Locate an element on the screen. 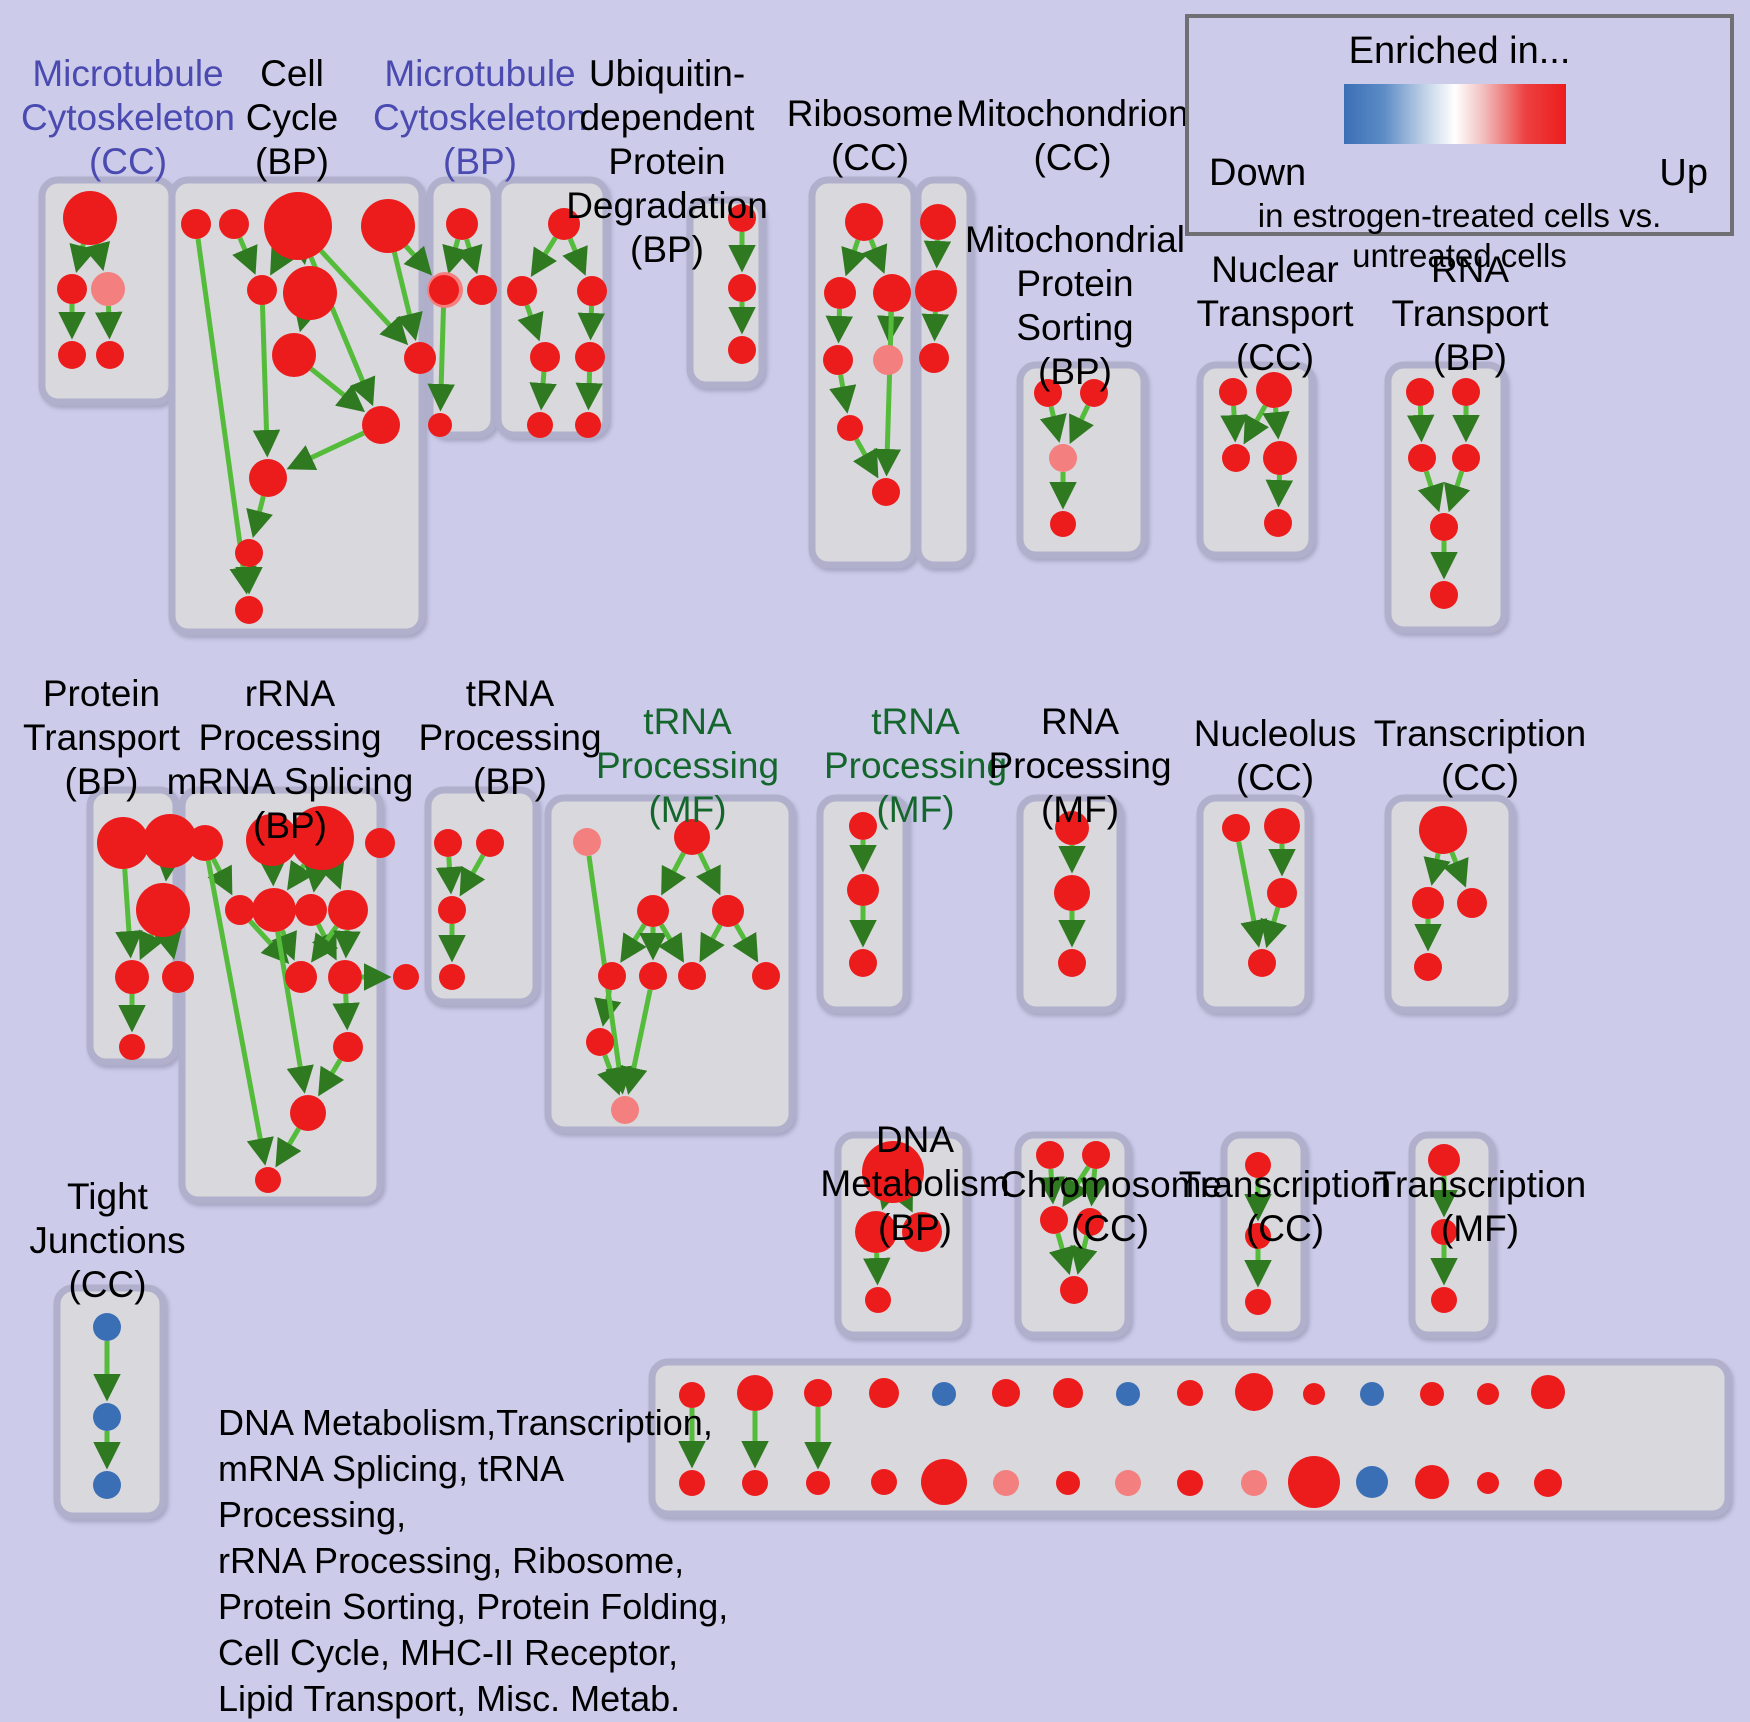  node-m2 is located at coordinates (490, 843).